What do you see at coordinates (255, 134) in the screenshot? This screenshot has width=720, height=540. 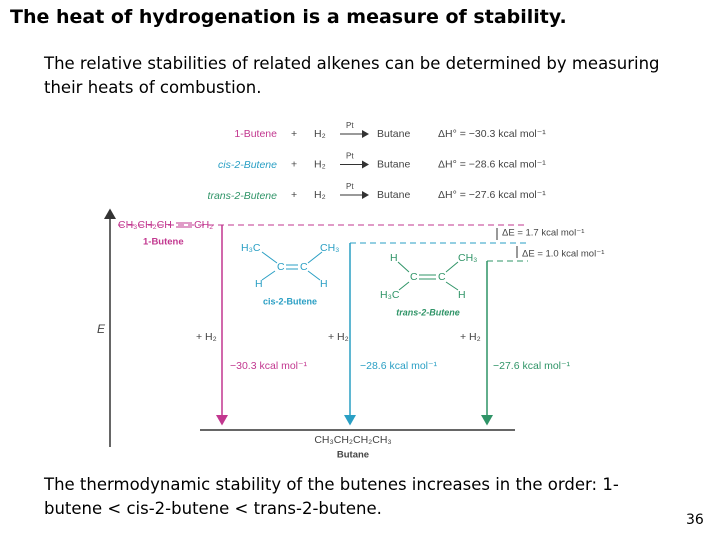 I see `reaction-alkene: 1-Butene` at bounding box center [255, 134].